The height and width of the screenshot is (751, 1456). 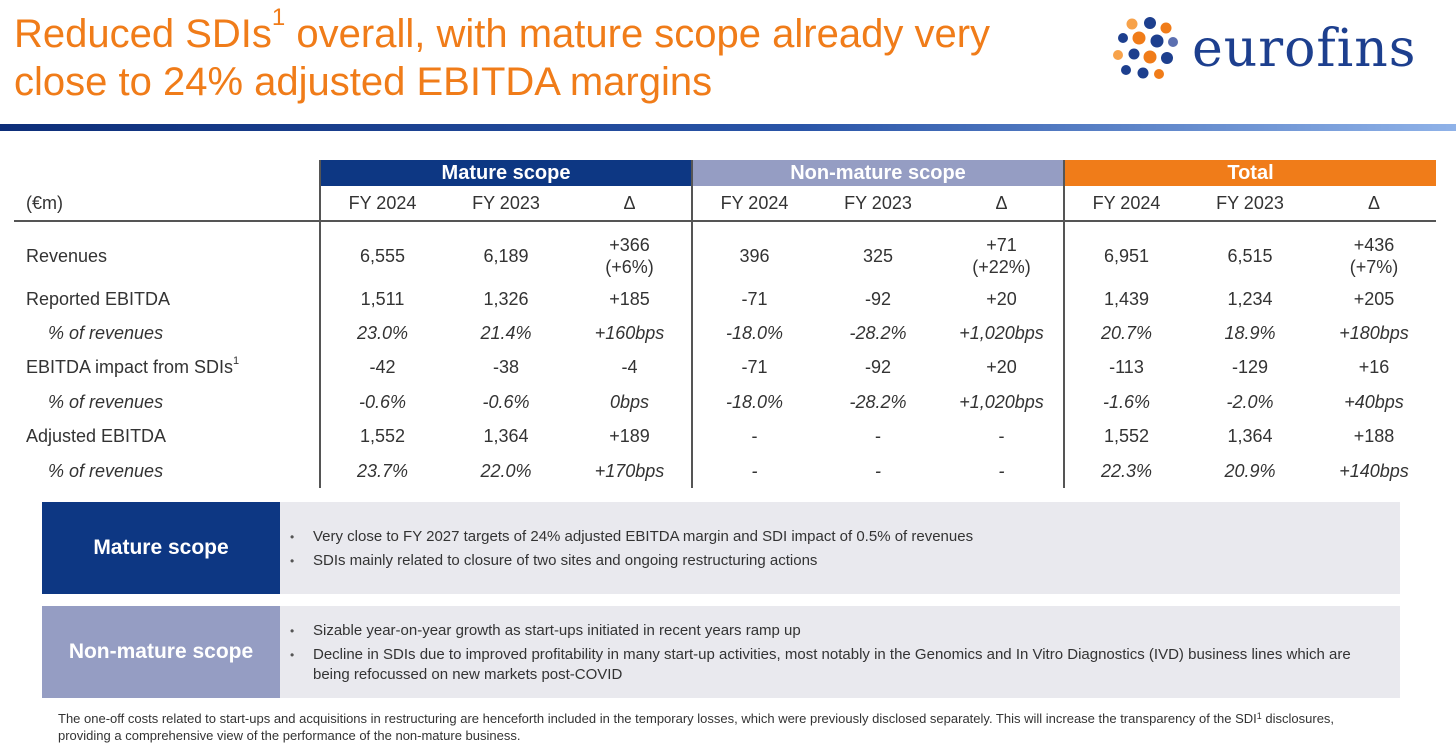 What do you see at coordinates (506, 470) in the screenshot?
I see `table-cell: 22.0%` at bounding box center [506, 470].